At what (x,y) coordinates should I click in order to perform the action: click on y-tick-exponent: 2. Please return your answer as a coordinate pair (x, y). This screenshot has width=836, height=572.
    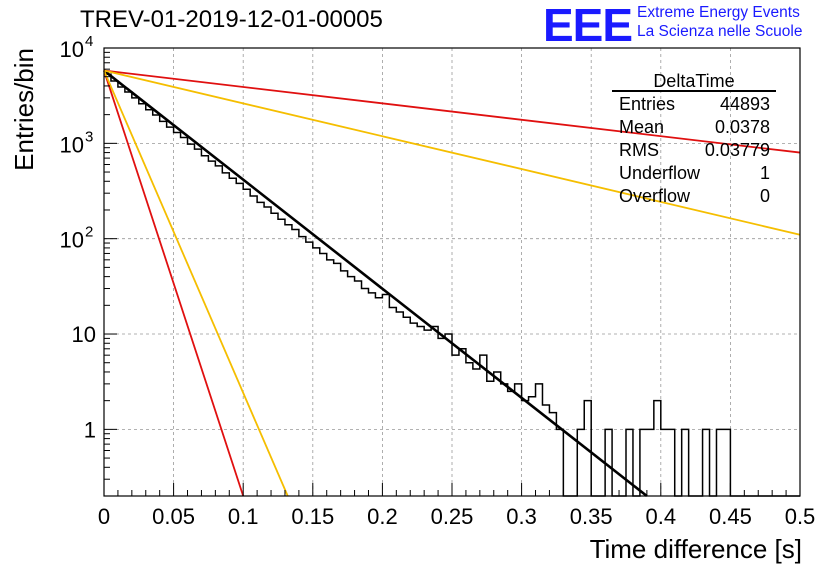
    Looking at the image, I should click on (89, 232).